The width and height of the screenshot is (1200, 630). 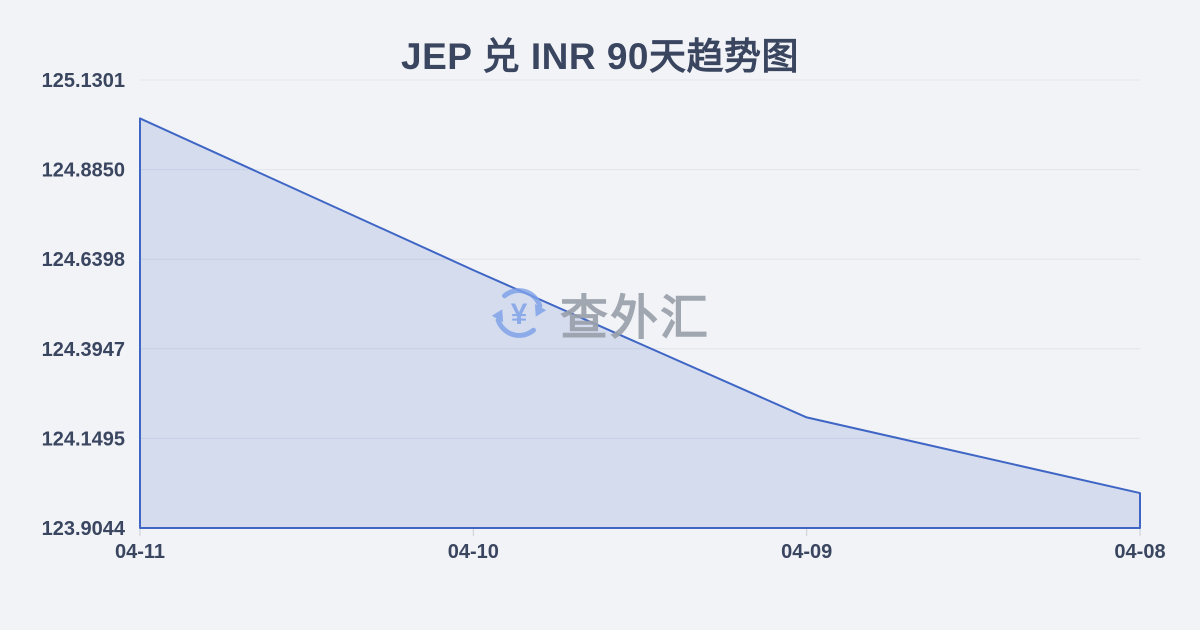 I want to click on chart-title: JEP 兑 INR 90天趋势图, so click(x=600, y=56).